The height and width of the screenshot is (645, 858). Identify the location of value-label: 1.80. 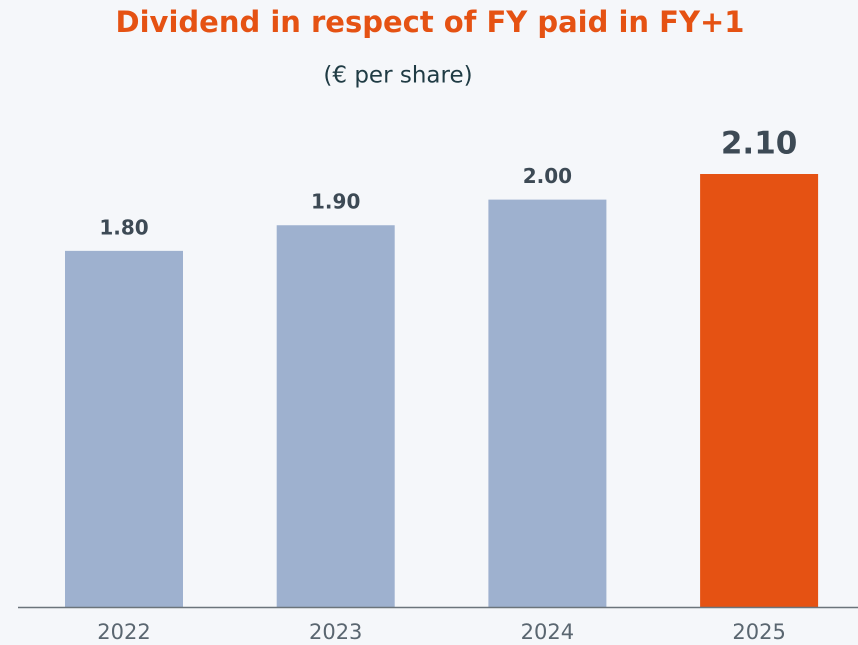
(123, 227).